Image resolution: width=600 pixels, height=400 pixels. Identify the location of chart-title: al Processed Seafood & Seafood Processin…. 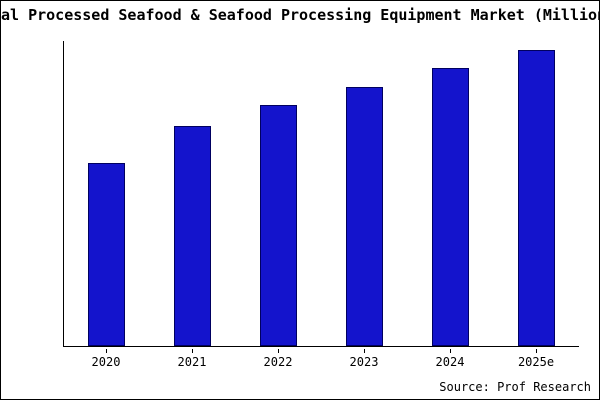
(300, 15).